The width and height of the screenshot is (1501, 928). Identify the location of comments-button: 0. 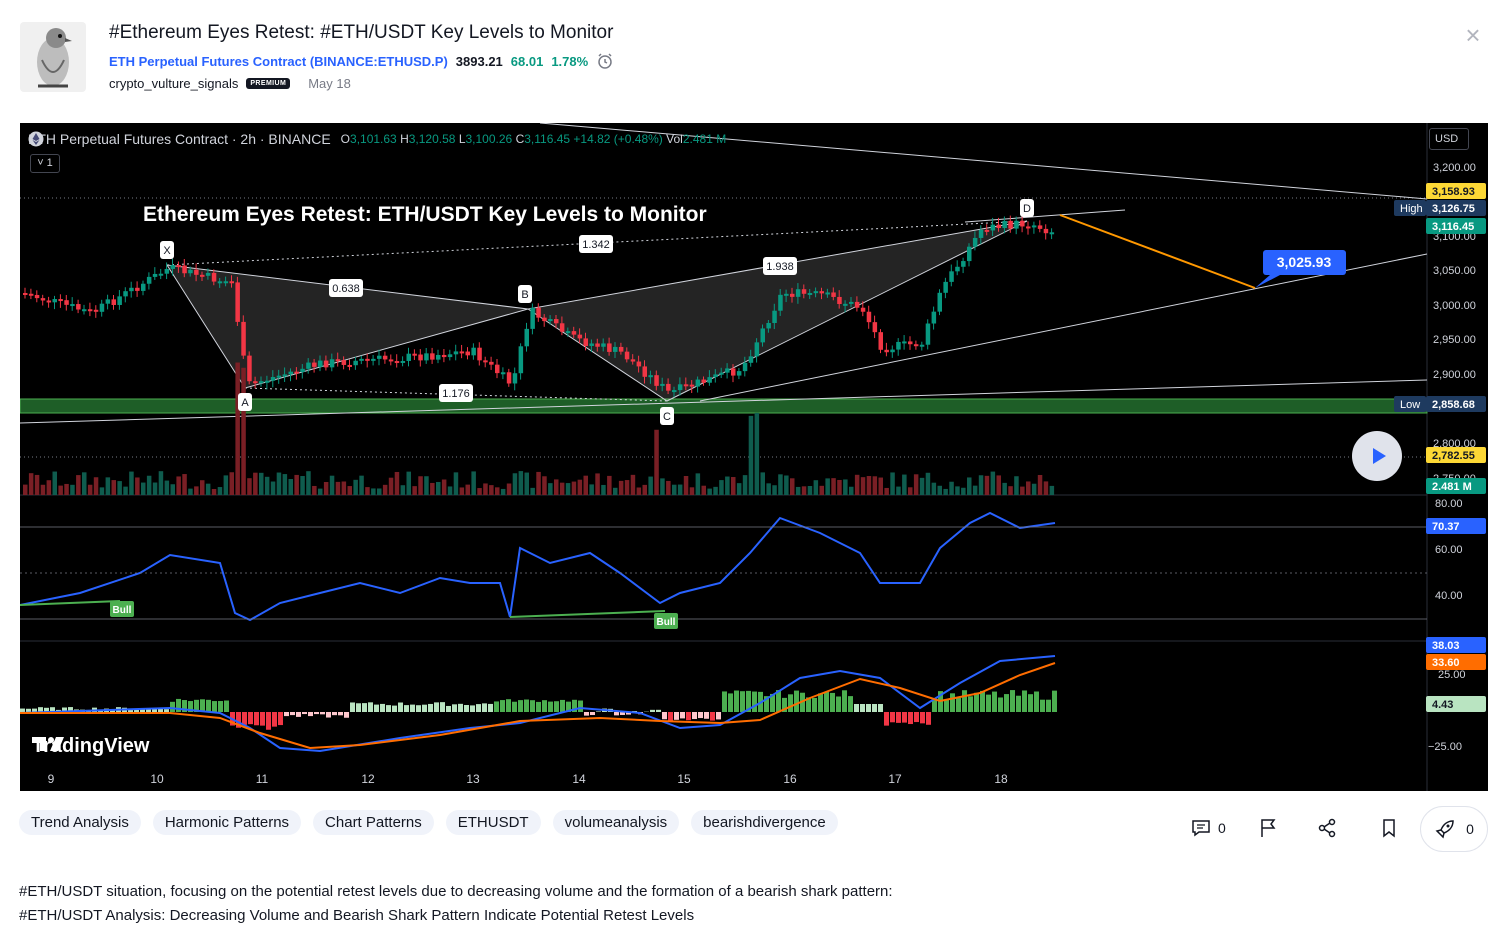
(1208, 828).